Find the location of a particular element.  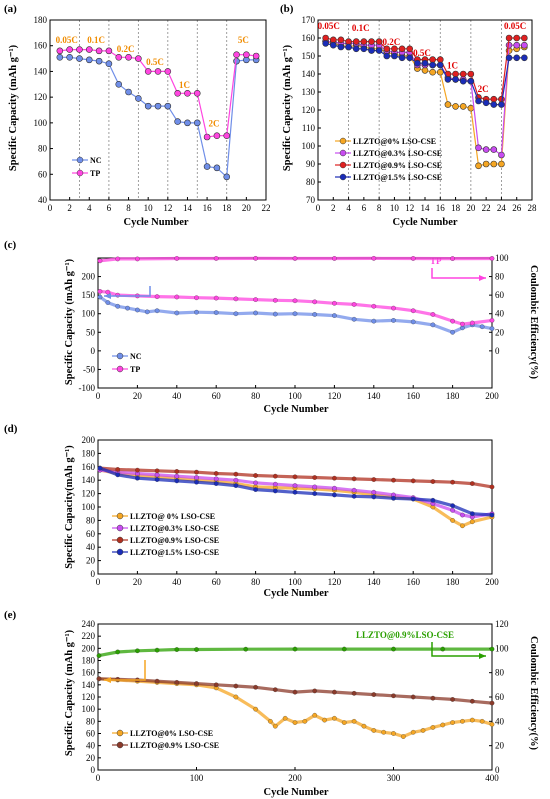

panel-c-xlabel: Cycle Number is located at coordinates (295, 409).